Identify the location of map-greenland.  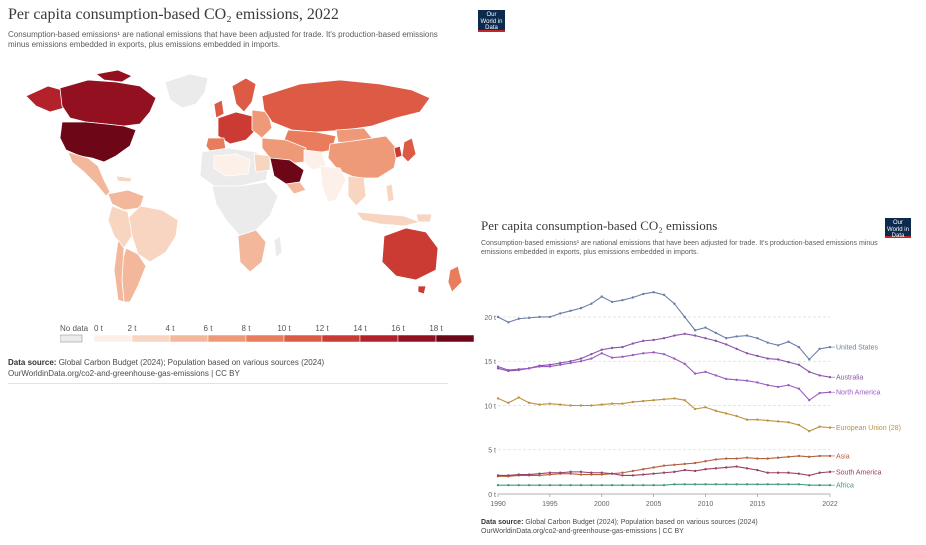
(186, 91).